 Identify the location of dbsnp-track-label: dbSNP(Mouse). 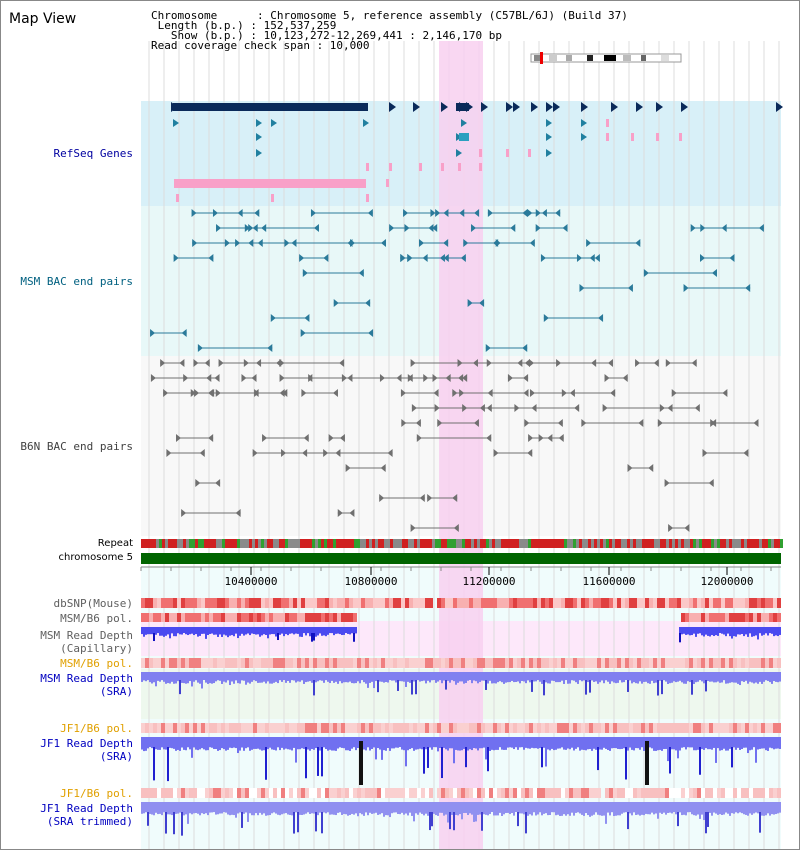
(93, 603).